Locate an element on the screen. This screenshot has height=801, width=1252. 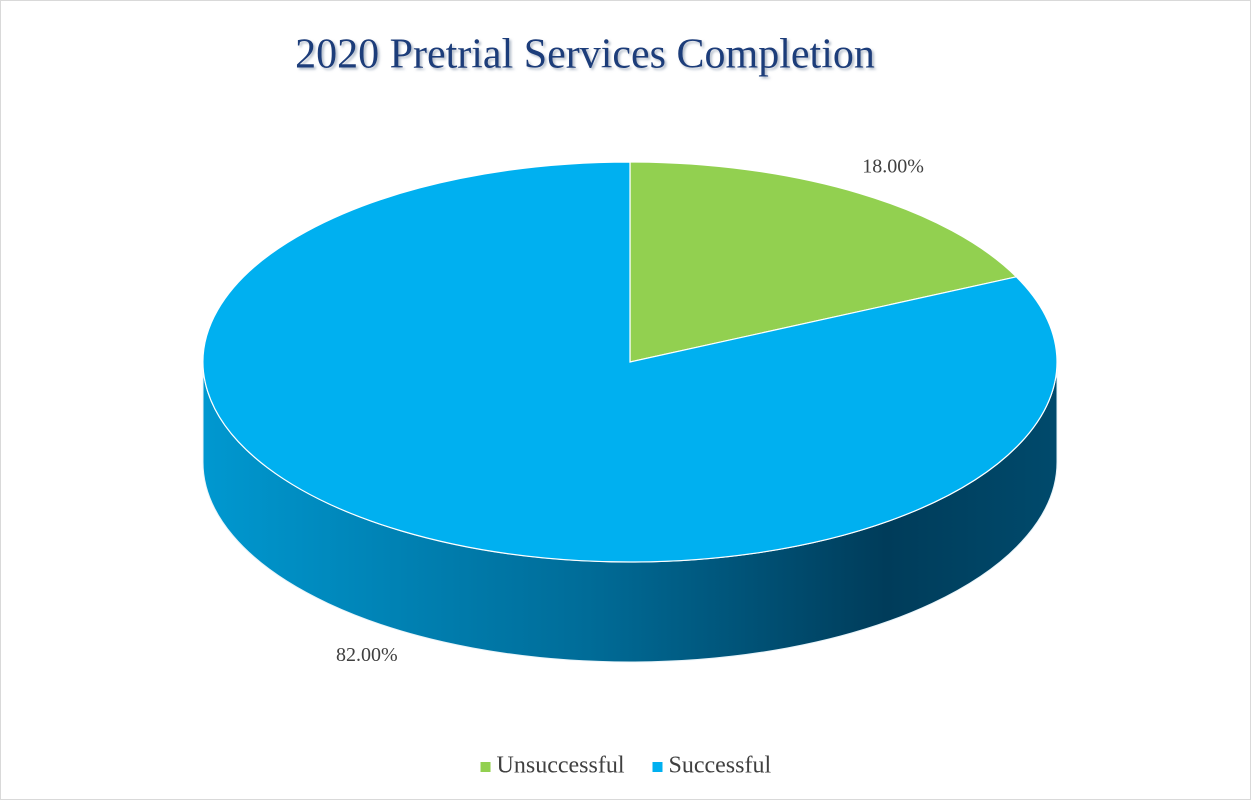
legend-label: Successful is located at coordinates (719, 766).